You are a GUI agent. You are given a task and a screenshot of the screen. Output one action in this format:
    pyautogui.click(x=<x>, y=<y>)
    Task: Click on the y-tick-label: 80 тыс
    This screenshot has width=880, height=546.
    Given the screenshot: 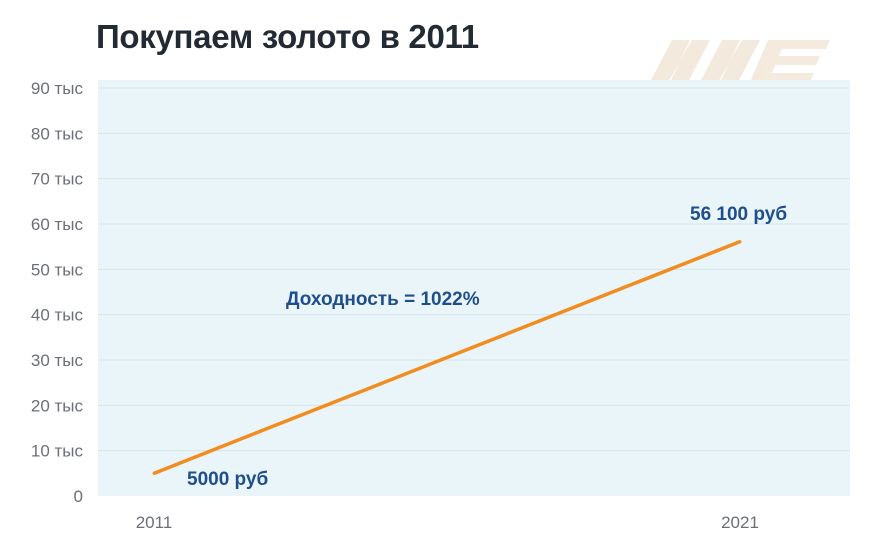 What is the action you would take?
    pyautogui.click(x=57, y=133)
    